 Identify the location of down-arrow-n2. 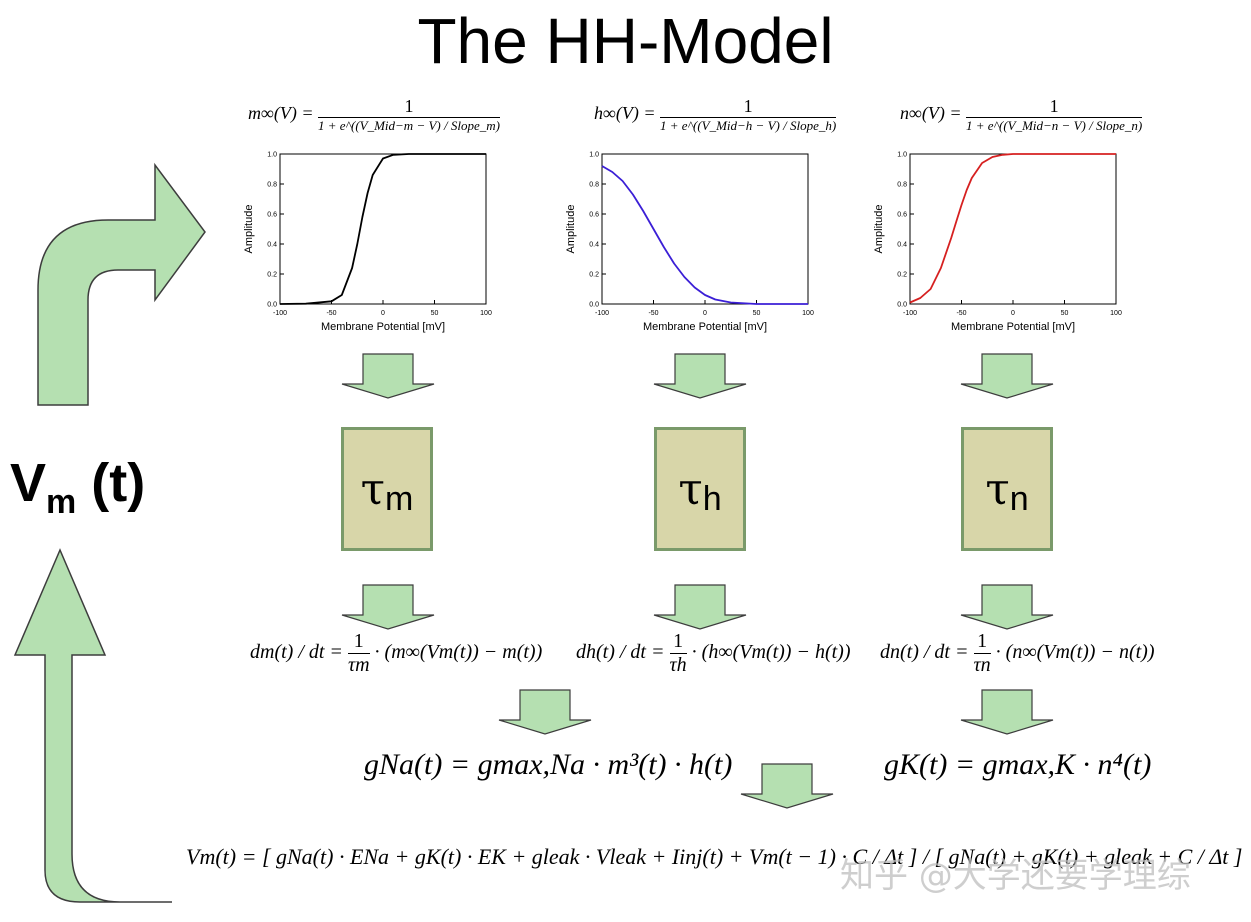
(1007, 607).